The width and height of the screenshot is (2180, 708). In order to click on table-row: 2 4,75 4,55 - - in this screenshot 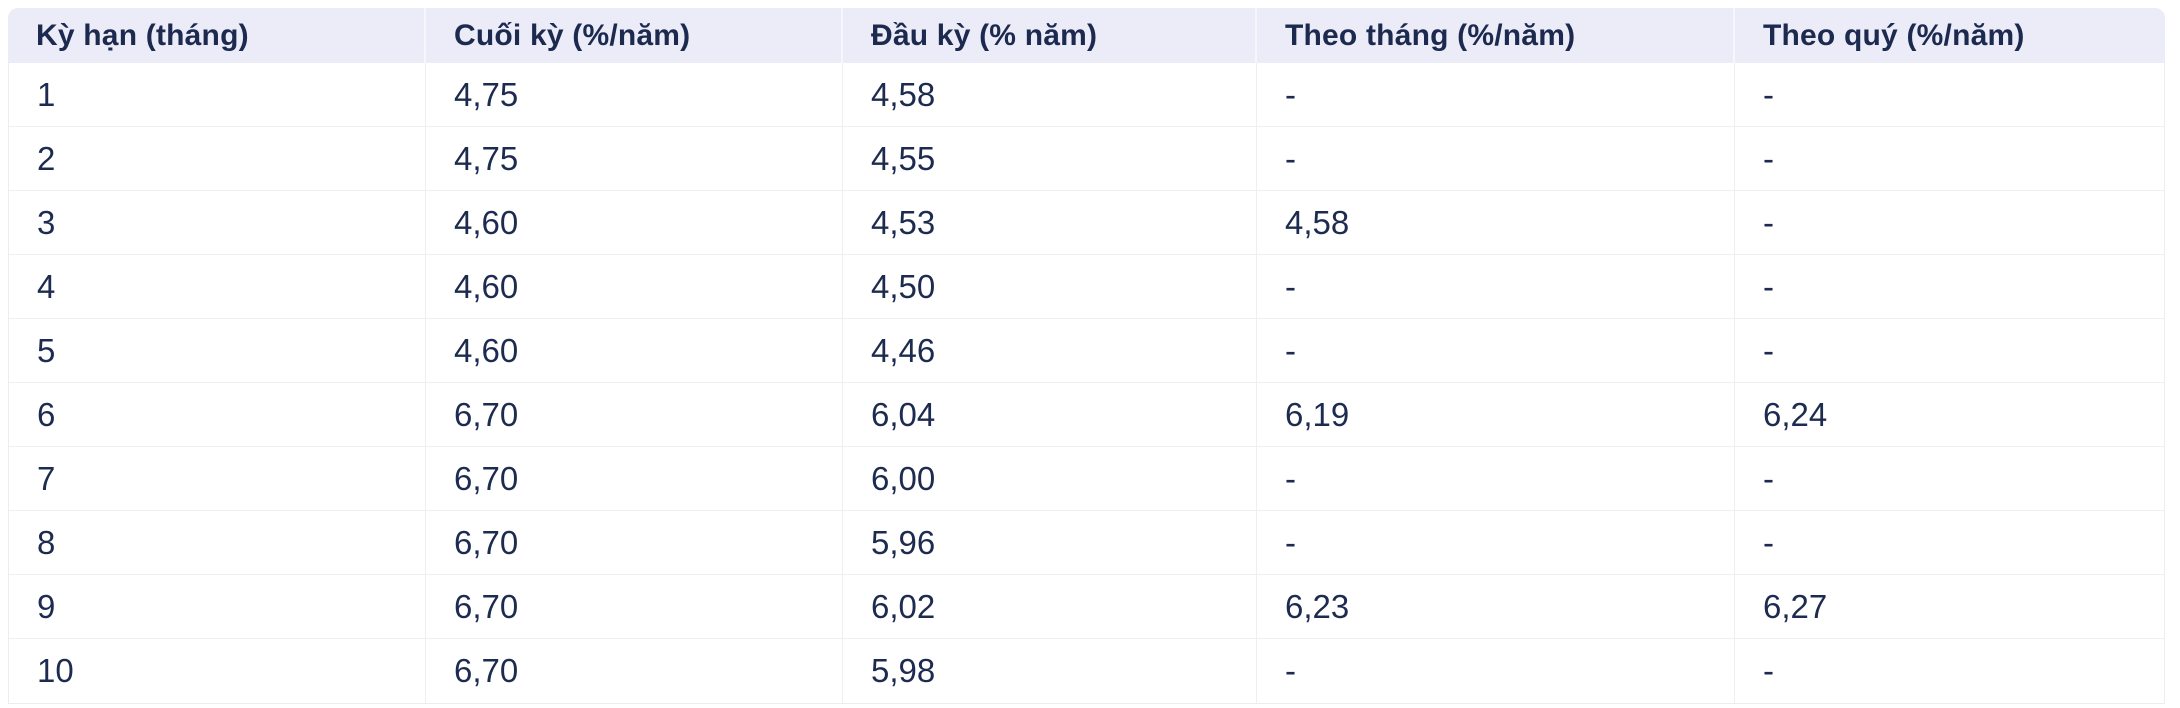, I will do `click(1086, 159)`.